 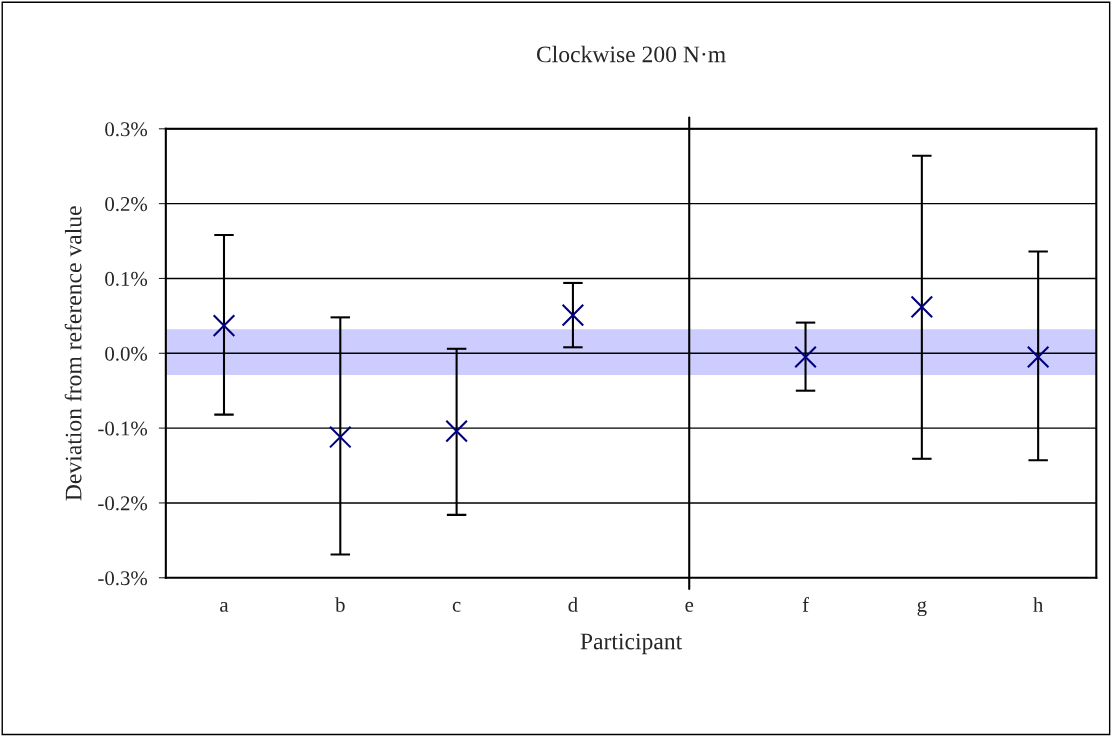 What do you see at coordinates (922, 608) in the screenshot?
I see `x-tick-label: g` at bounding box center [922, 608].